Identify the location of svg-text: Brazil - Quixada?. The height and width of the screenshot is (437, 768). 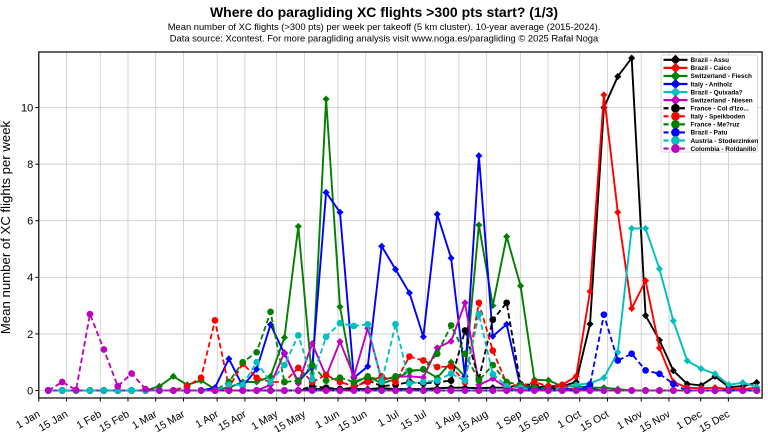
(717, 92).